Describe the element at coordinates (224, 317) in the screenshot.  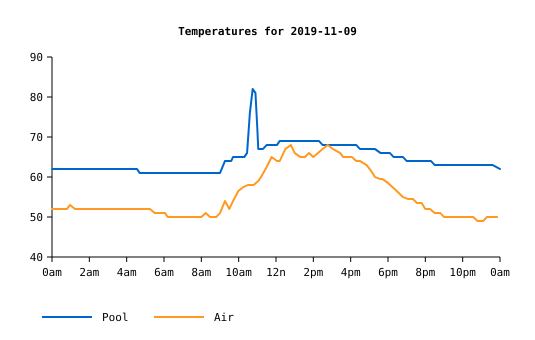
I see `legend-label: Air` at that location.